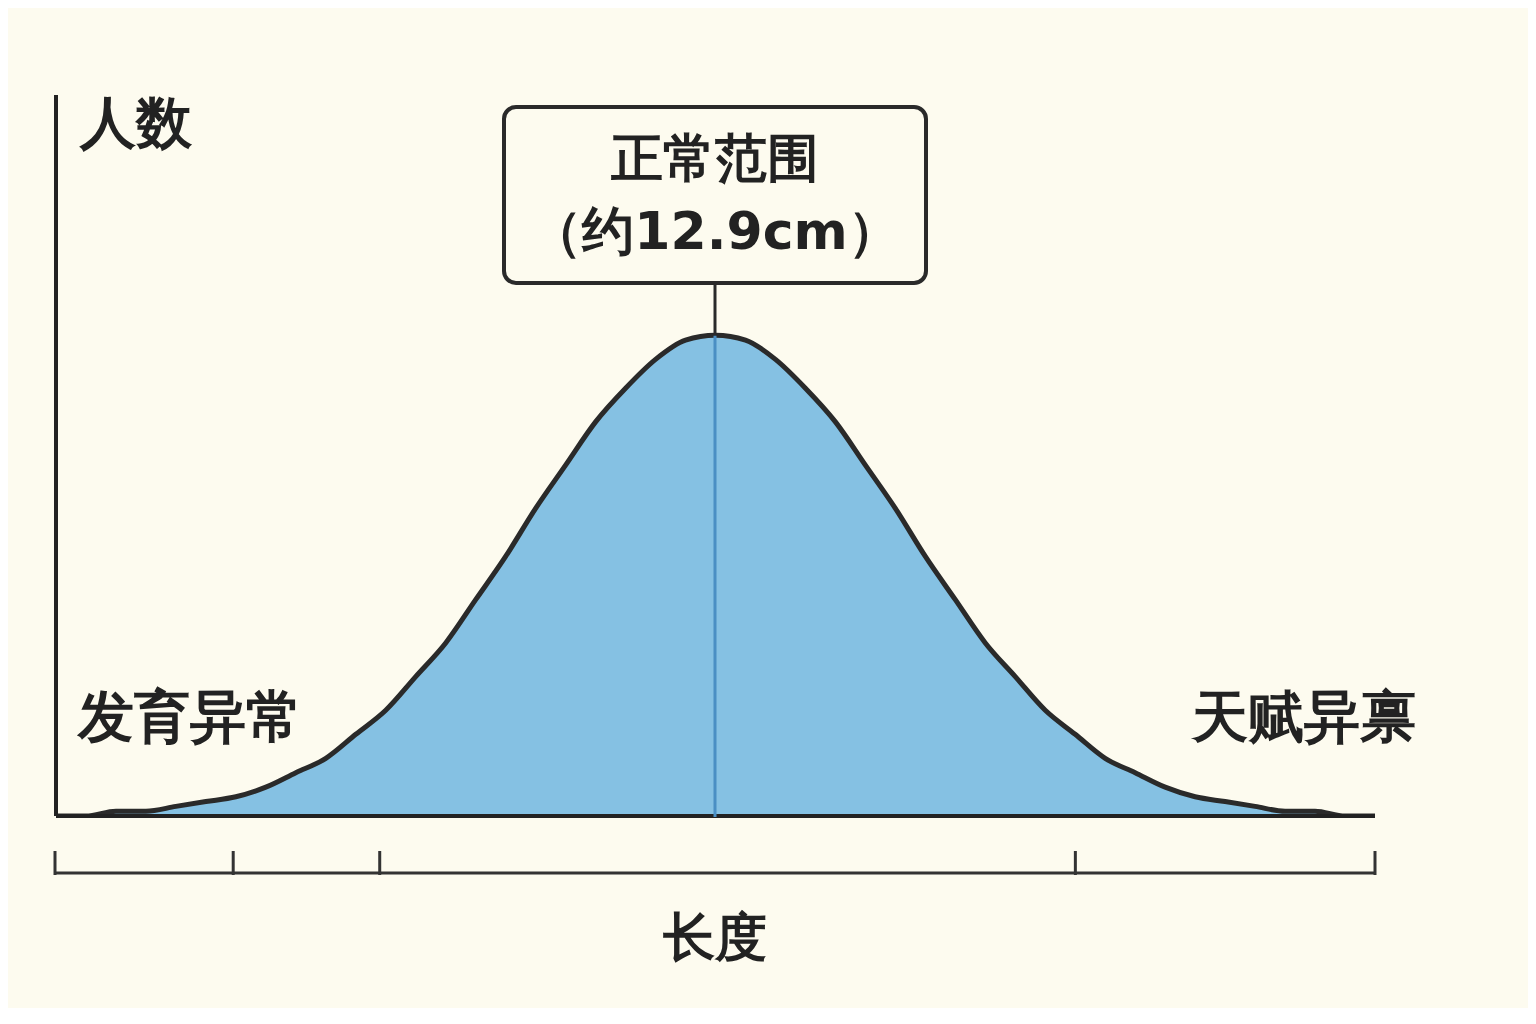  What do you see at coordinates (1304, 717) in the screenshot?
I see `annotation: 天赋异禀` at bounding box center [1304, 717].